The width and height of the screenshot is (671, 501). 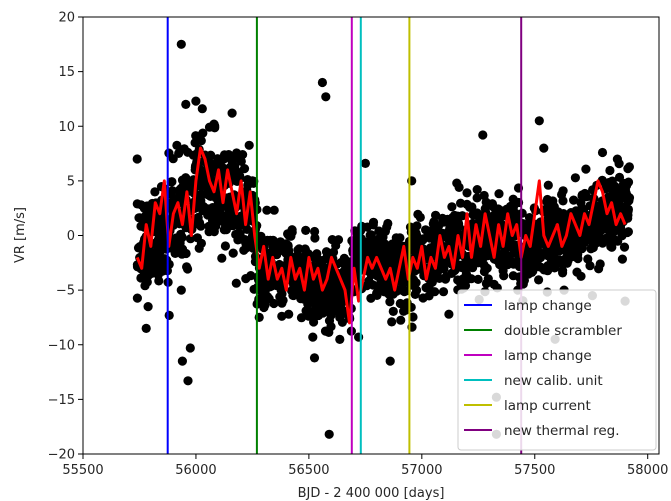 What do you see at coordinates (547, 406) in the screenshot?
I see `legend-entry: lamp current` at bounding box center [547, 406].